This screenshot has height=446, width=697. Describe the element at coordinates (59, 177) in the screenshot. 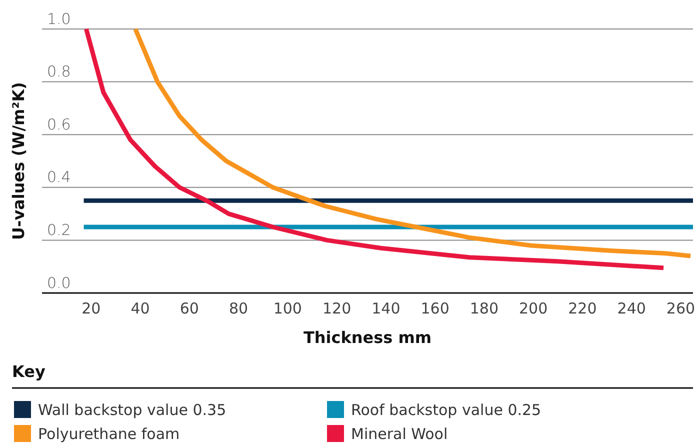

I see `y-tick-label: 0.4` at that location.